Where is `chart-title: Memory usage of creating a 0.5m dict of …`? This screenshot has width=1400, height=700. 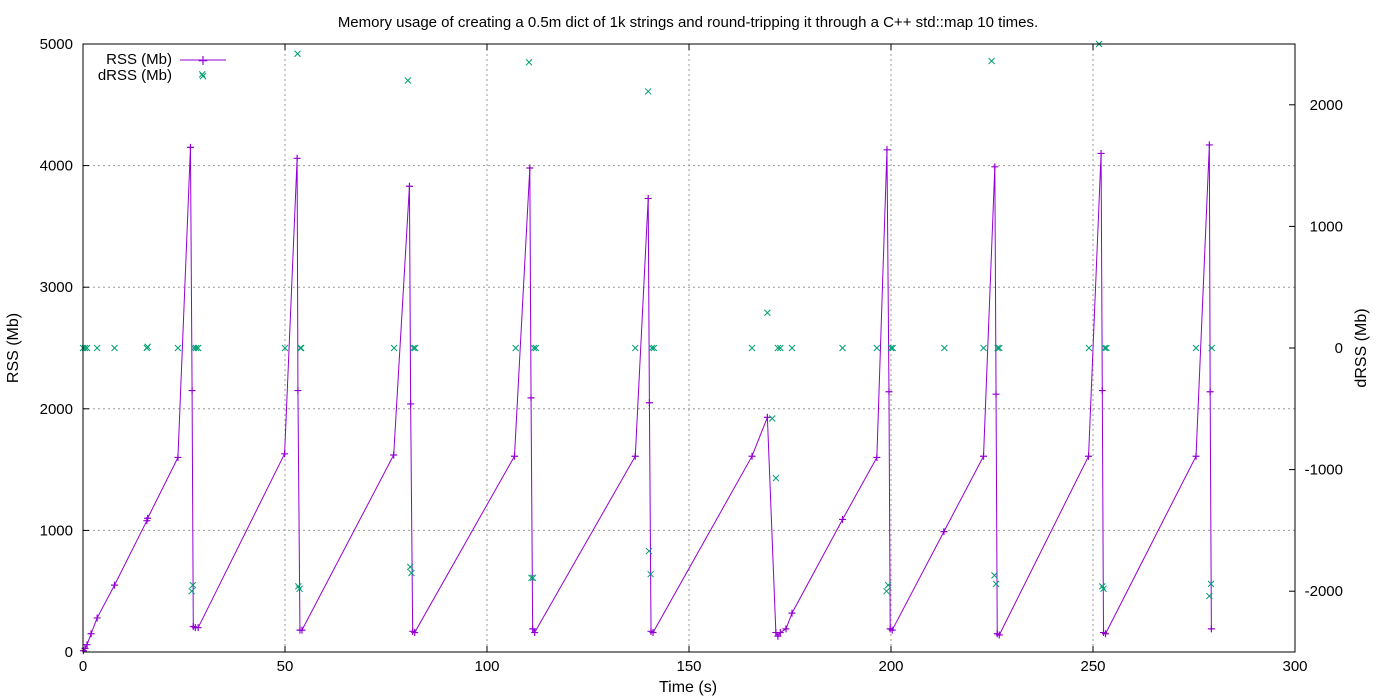
chart-title: Memory usage of creating a 0.5m dict of … is located at coordinates (688, 22).